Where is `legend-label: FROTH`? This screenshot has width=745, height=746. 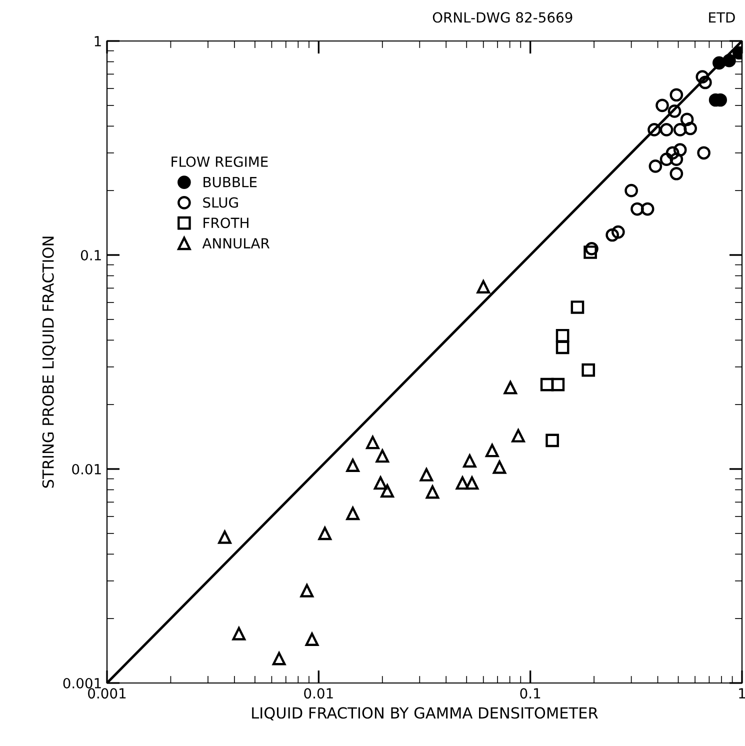
legend-label: FROTH is located at coordinates (226, 223).